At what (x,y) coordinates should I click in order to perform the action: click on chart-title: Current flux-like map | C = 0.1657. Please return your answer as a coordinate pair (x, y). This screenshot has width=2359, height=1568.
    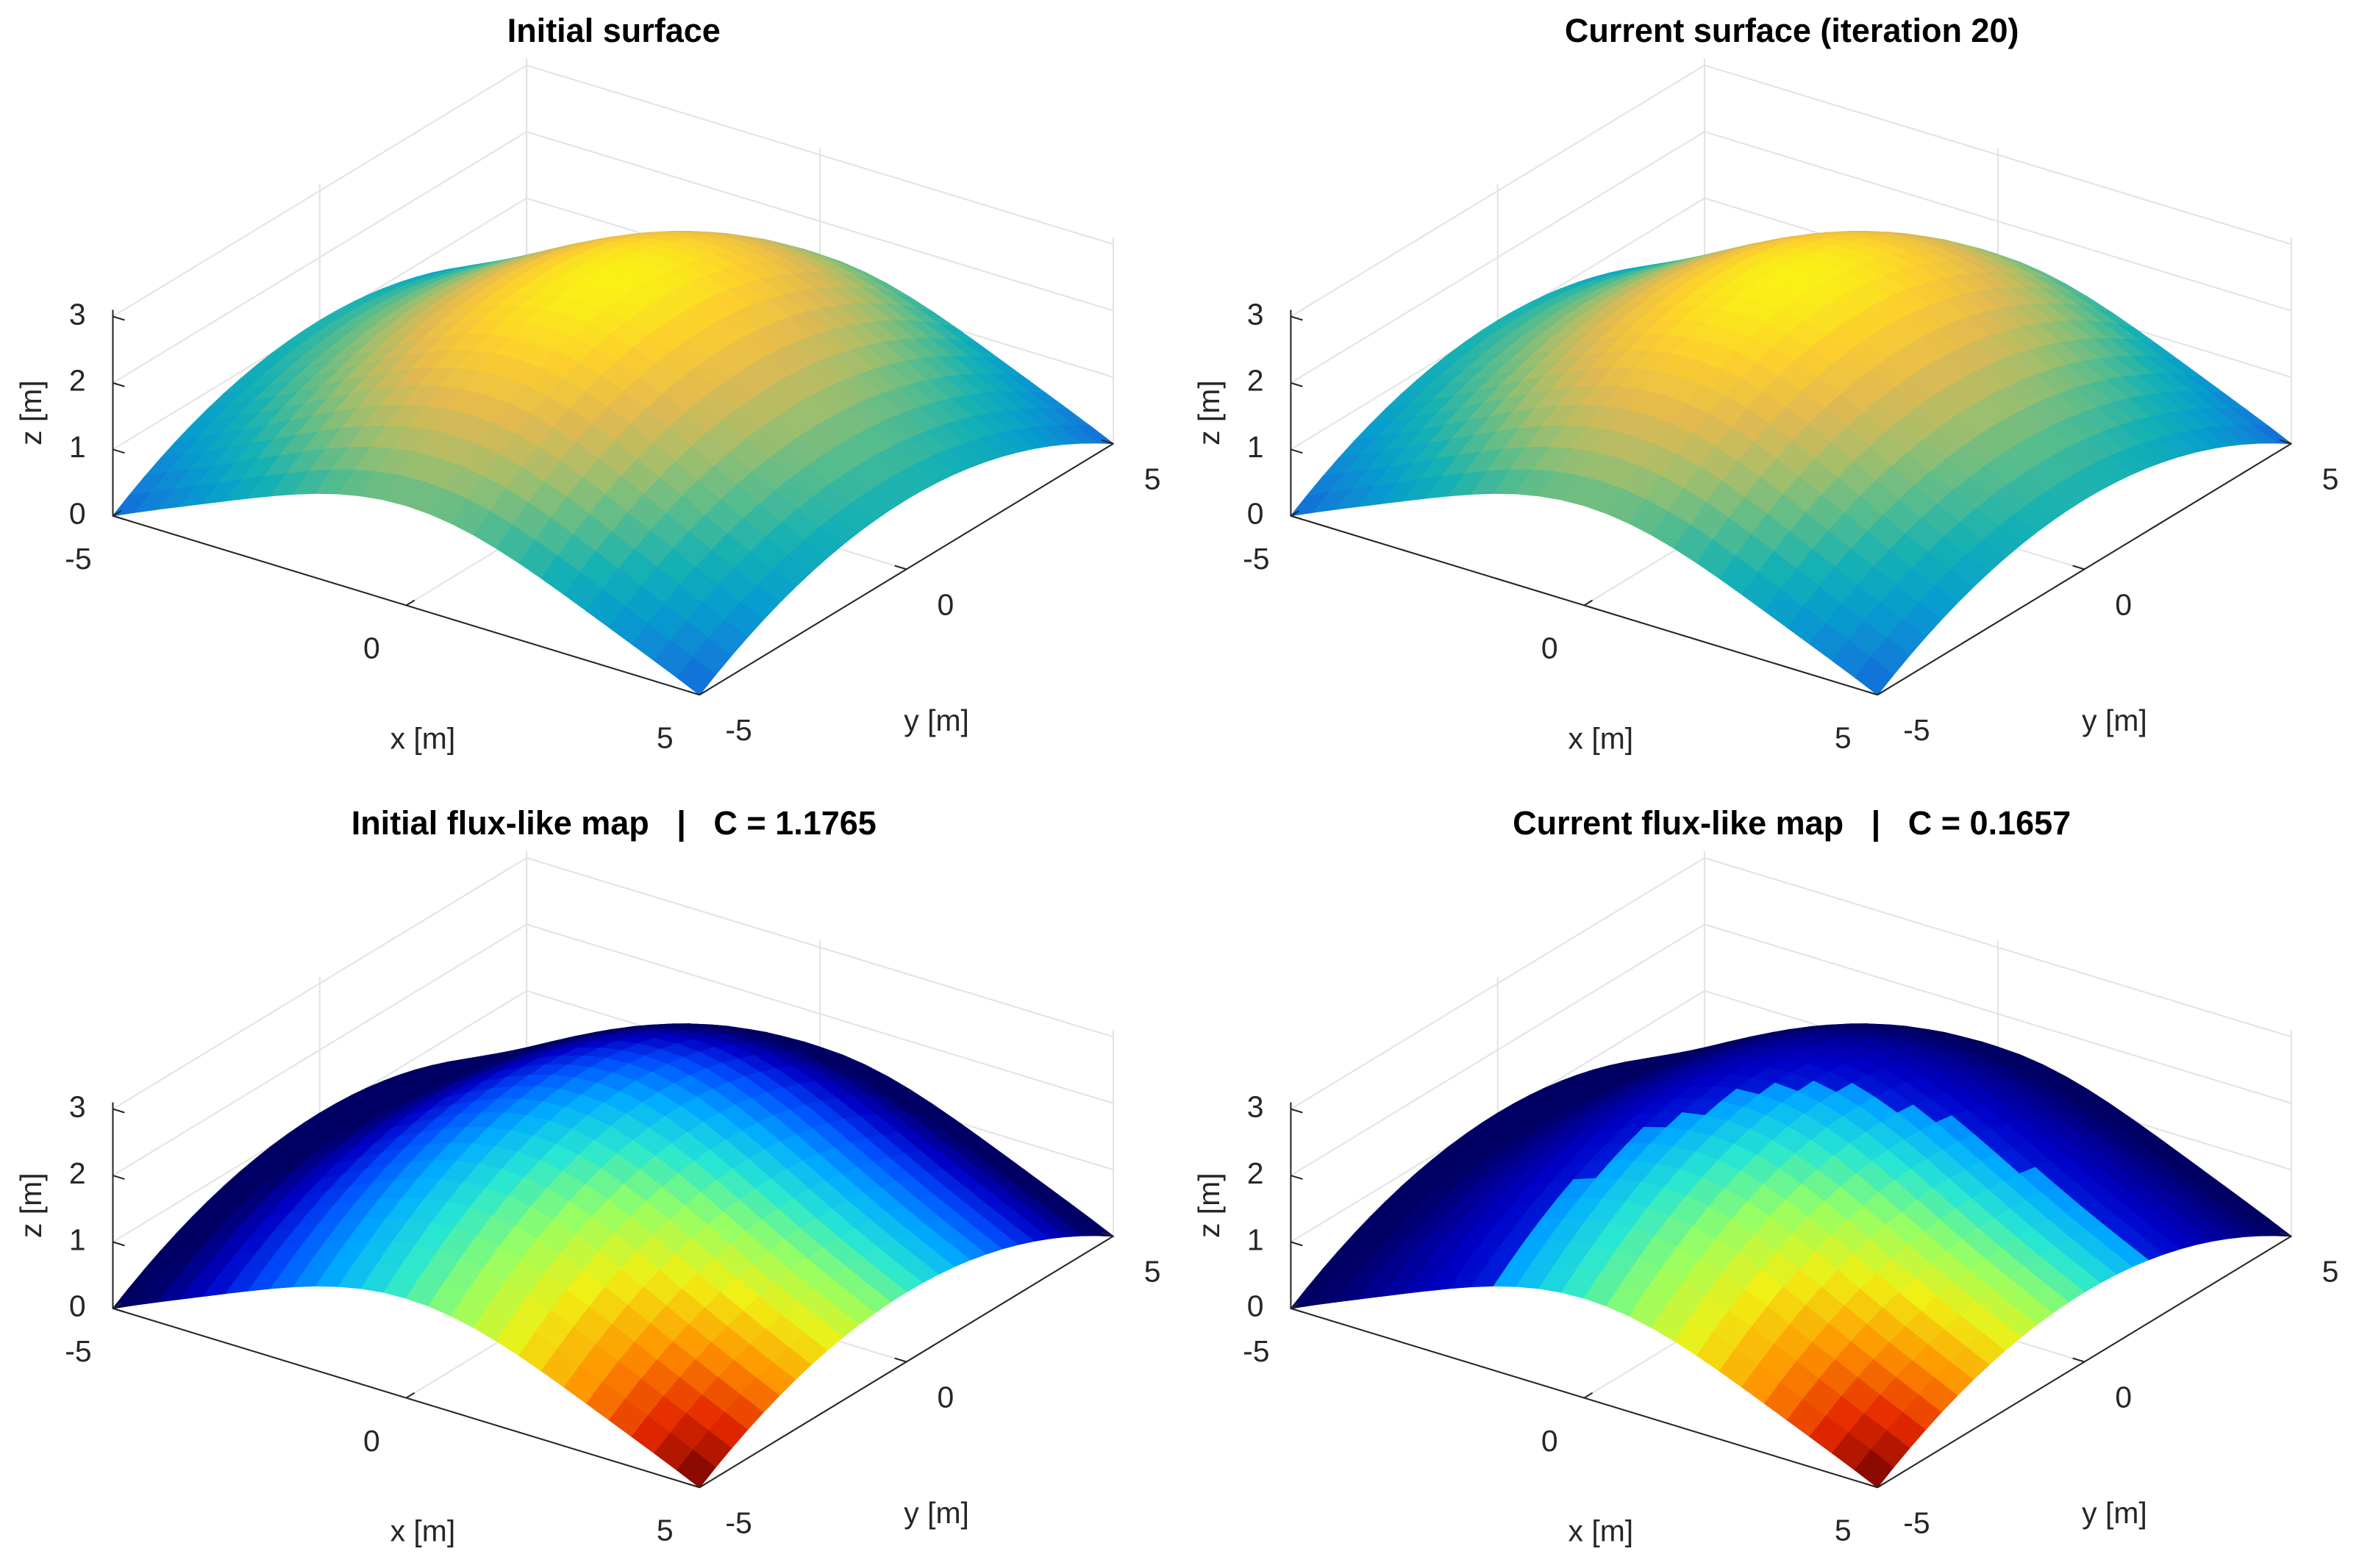
    Looking at the image, I should click on (1792, 823).